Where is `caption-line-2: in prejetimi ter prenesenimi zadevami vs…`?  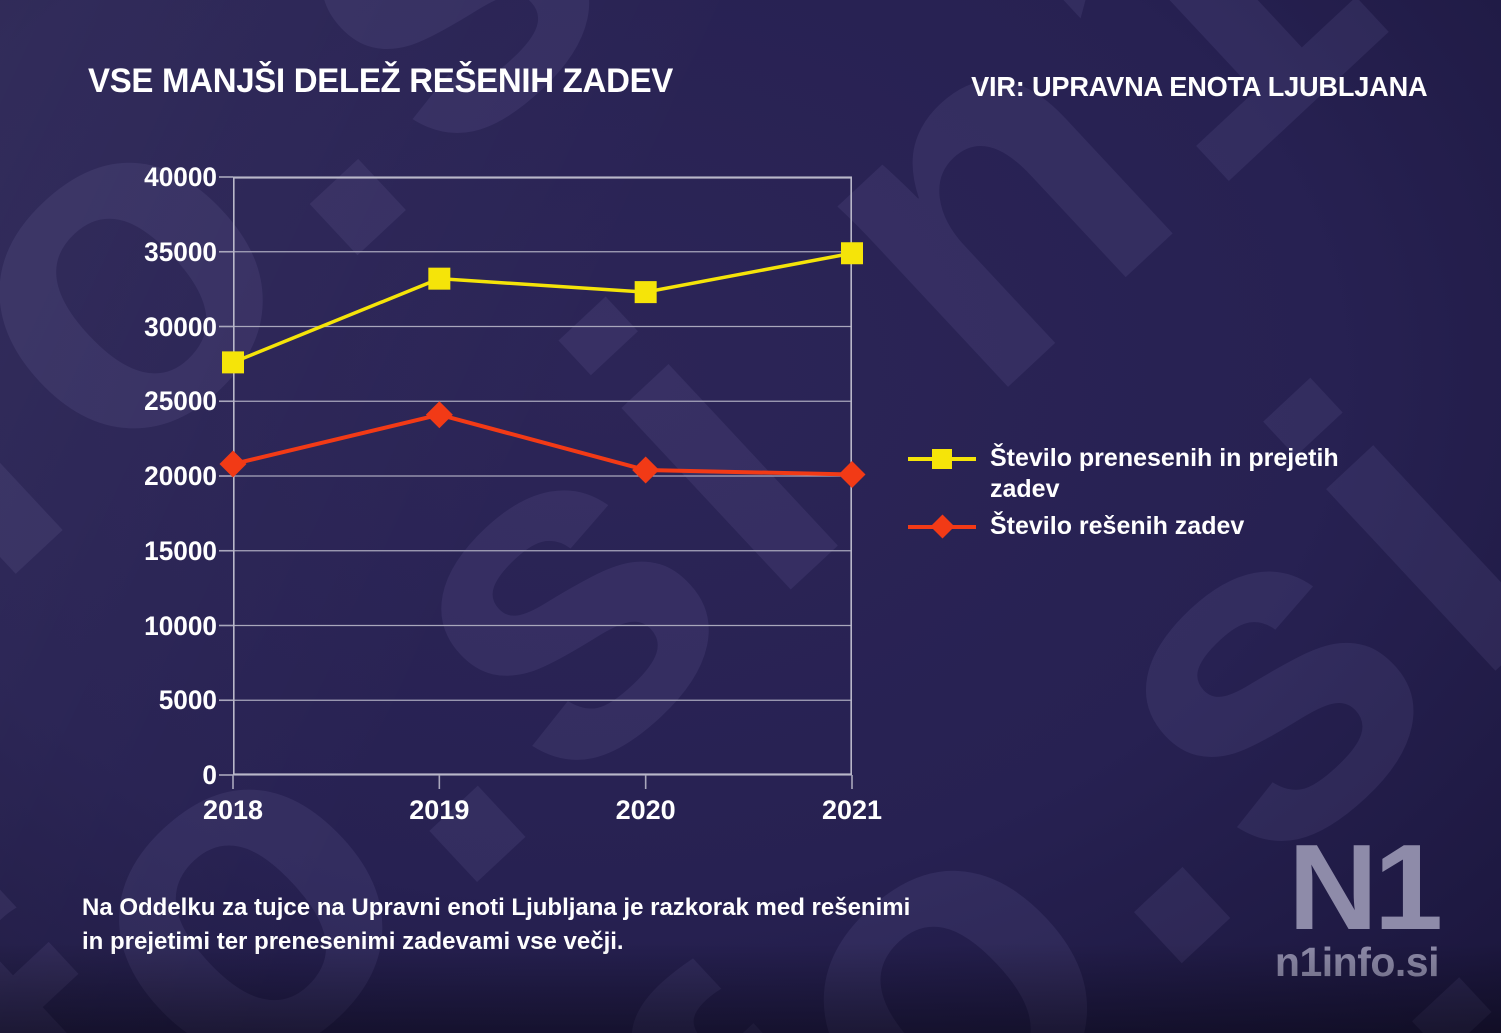
caption-line-2: in prejetimi ter prenesenimi zadevami vs… is located at coordinates (353, 941).